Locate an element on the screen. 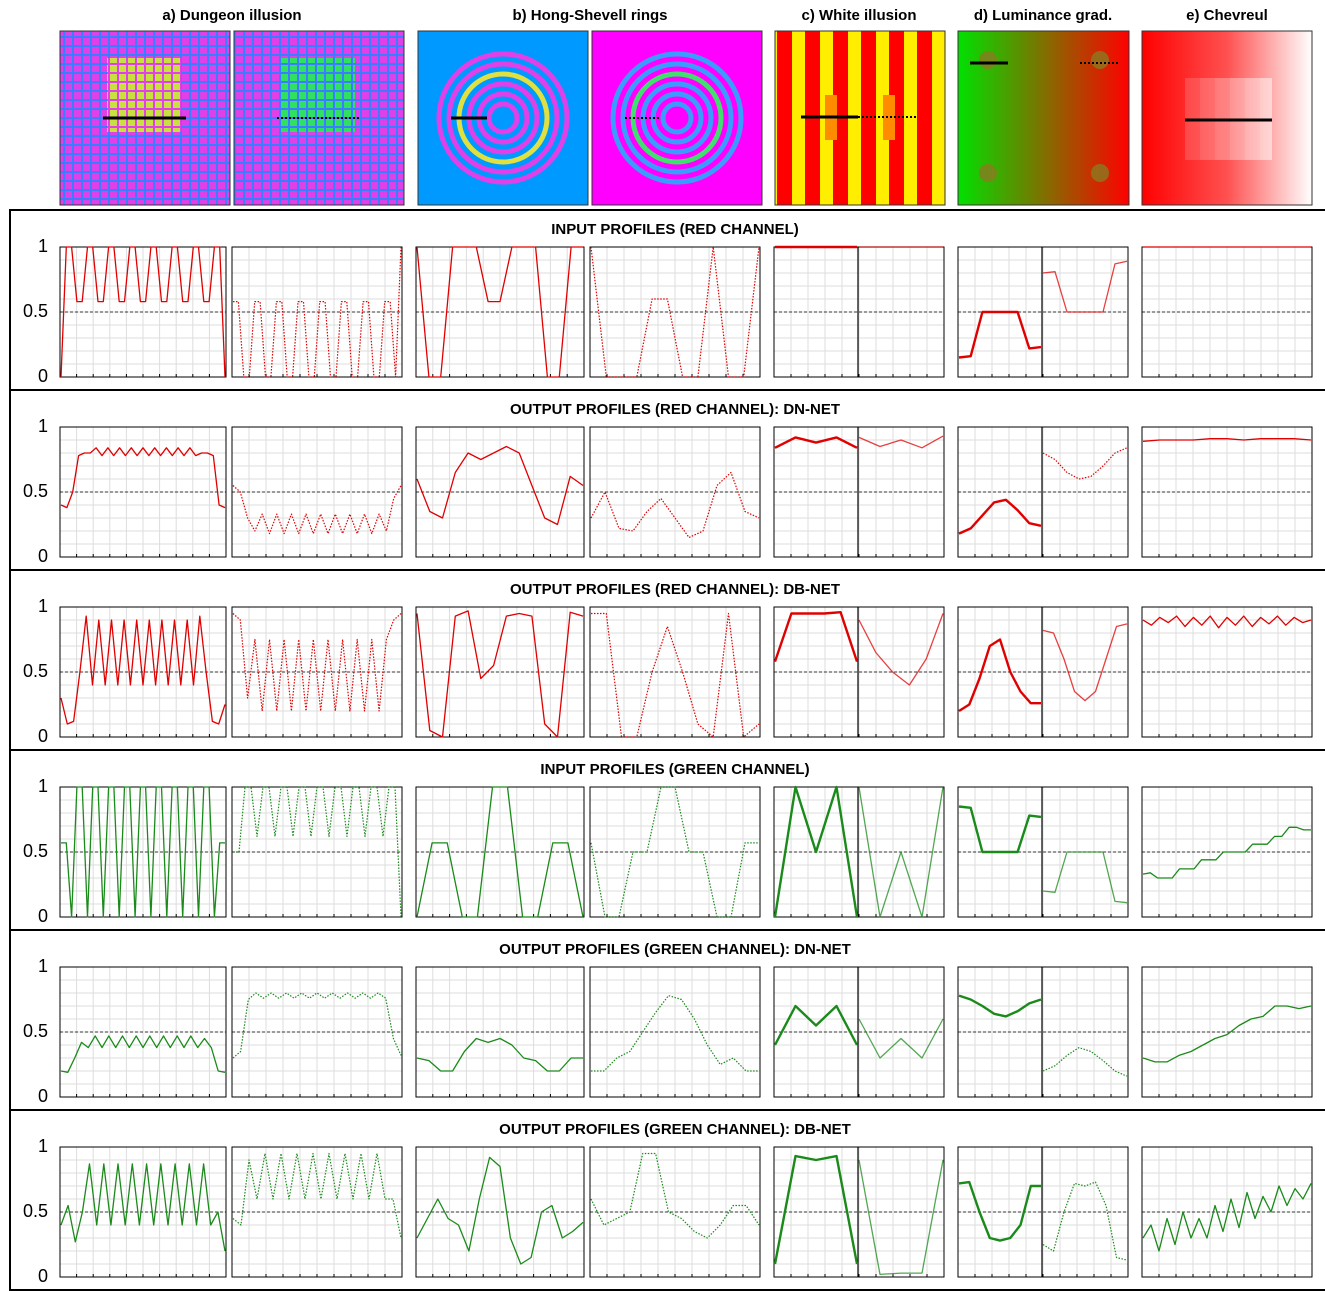  panel-label: a) Dungeon illusion is located at coordinates (231, 15).